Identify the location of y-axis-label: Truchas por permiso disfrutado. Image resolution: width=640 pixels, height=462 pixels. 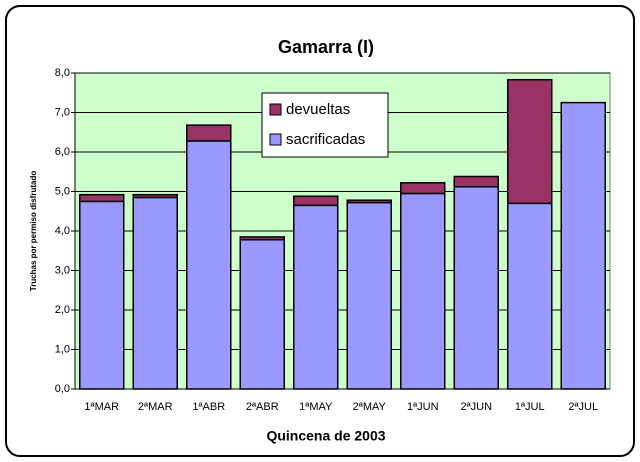
(33, 231).